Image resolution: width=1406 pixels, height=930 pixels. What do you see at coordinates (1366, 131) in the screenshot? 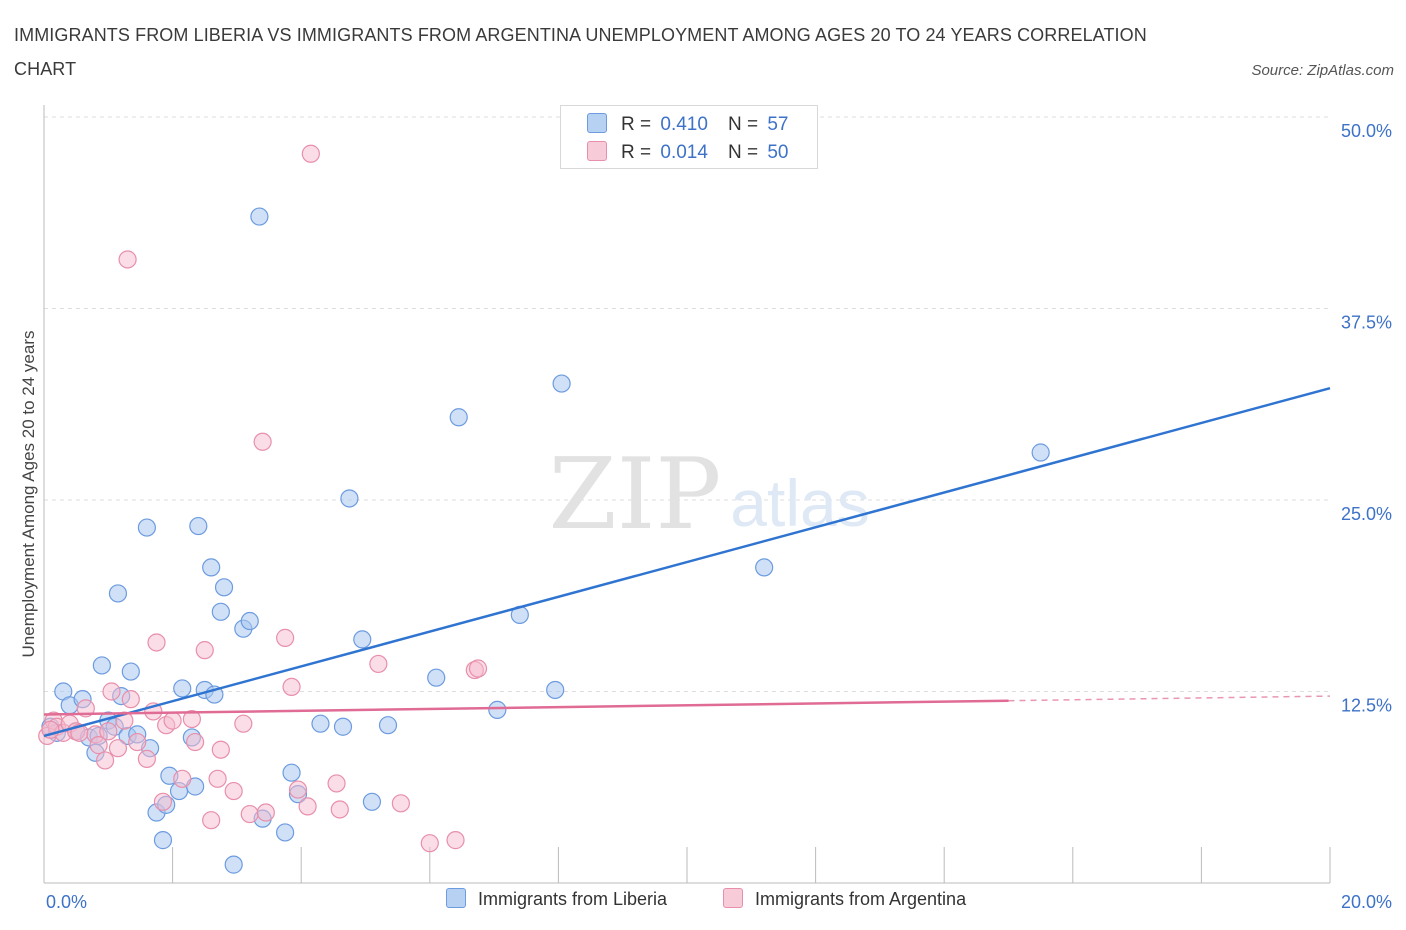
I see `y-tick-label: 50.0%` at bounding box center [1366, 131].